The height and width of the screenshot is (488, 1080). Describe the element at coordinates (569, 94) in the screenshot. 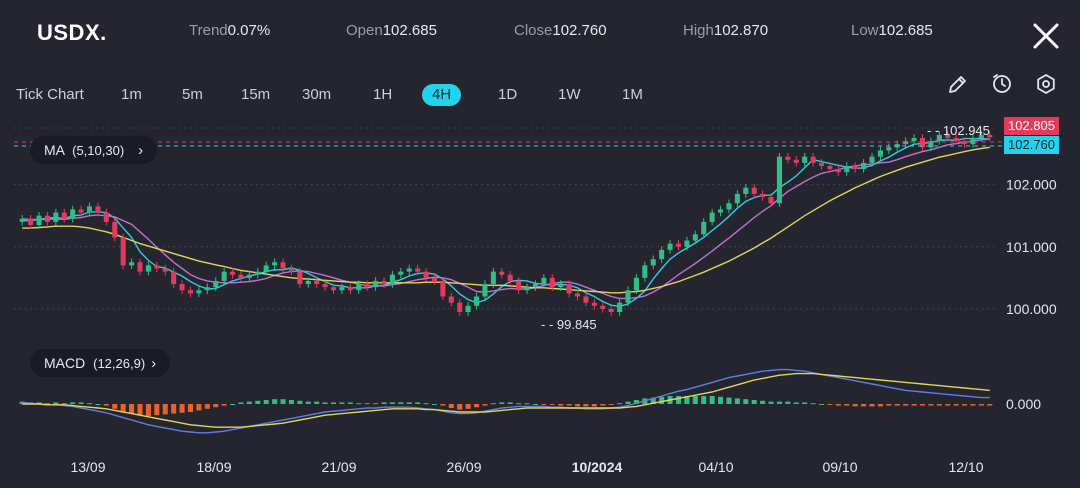

I see `tab-1w: 1W` at that location.